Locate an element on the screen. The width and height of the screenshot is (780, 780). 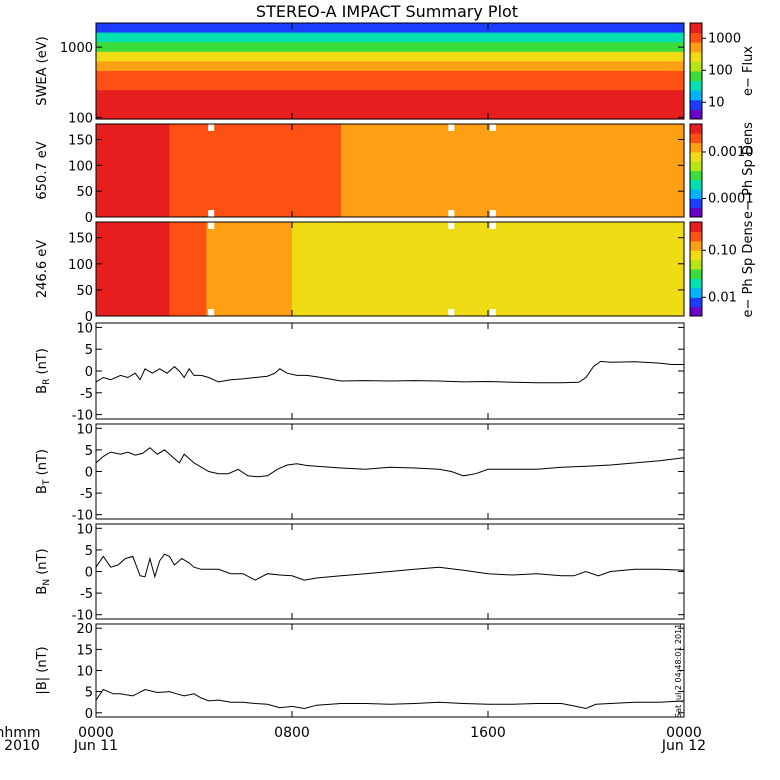
y-tick-label: 10 is located at coordinates (84, 529).